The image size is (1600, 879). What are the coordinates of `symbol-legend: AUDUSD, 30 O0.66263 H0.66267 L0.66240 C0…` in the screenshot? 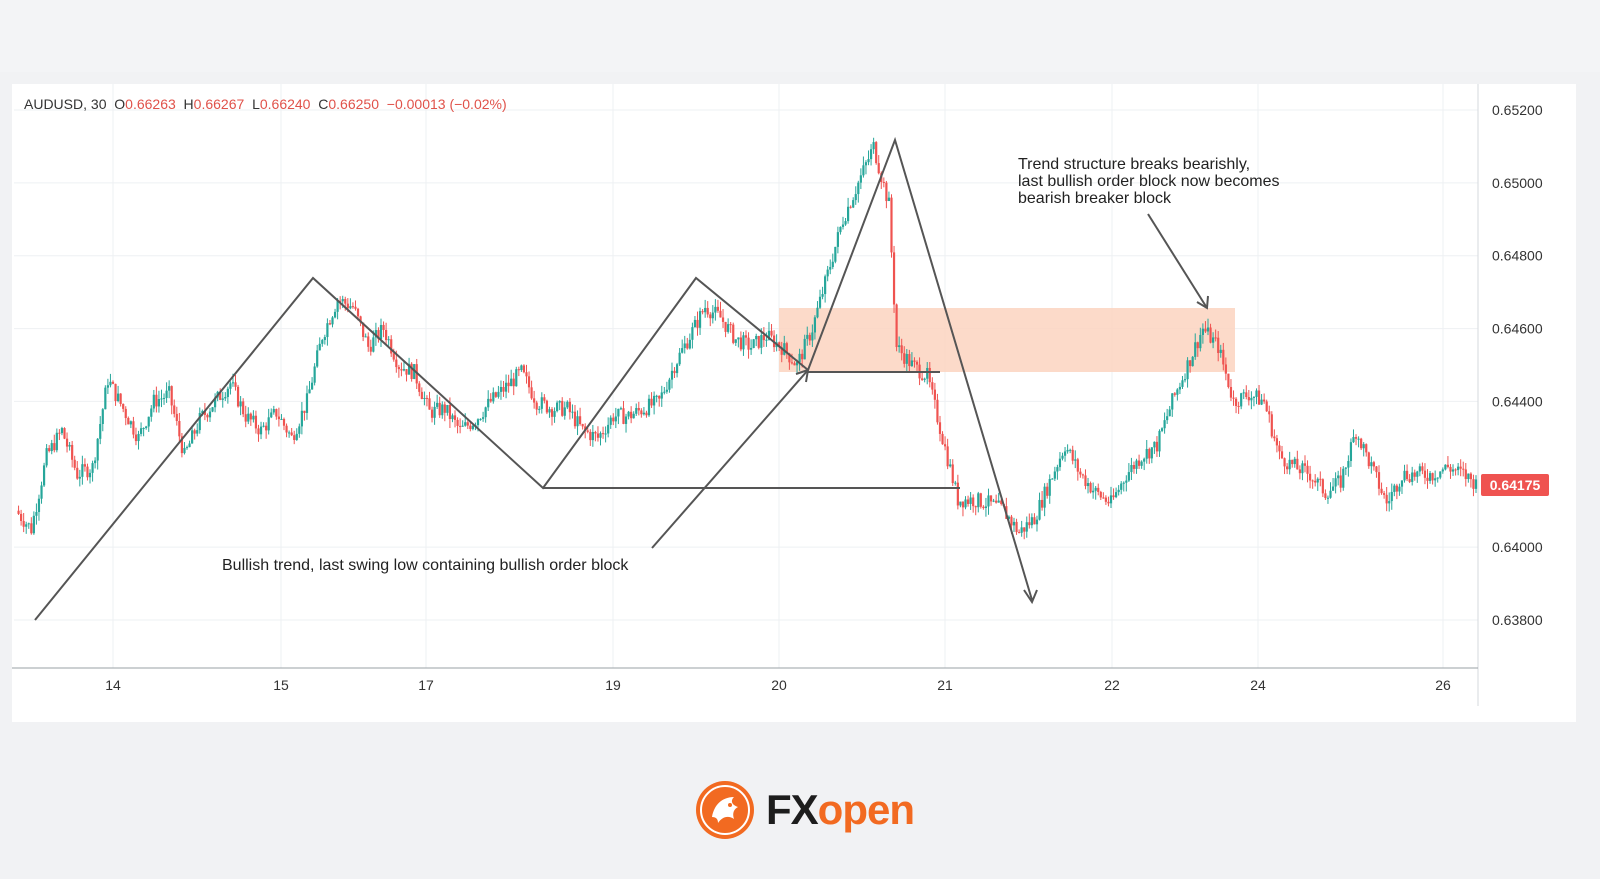 It's located at (265, 104).